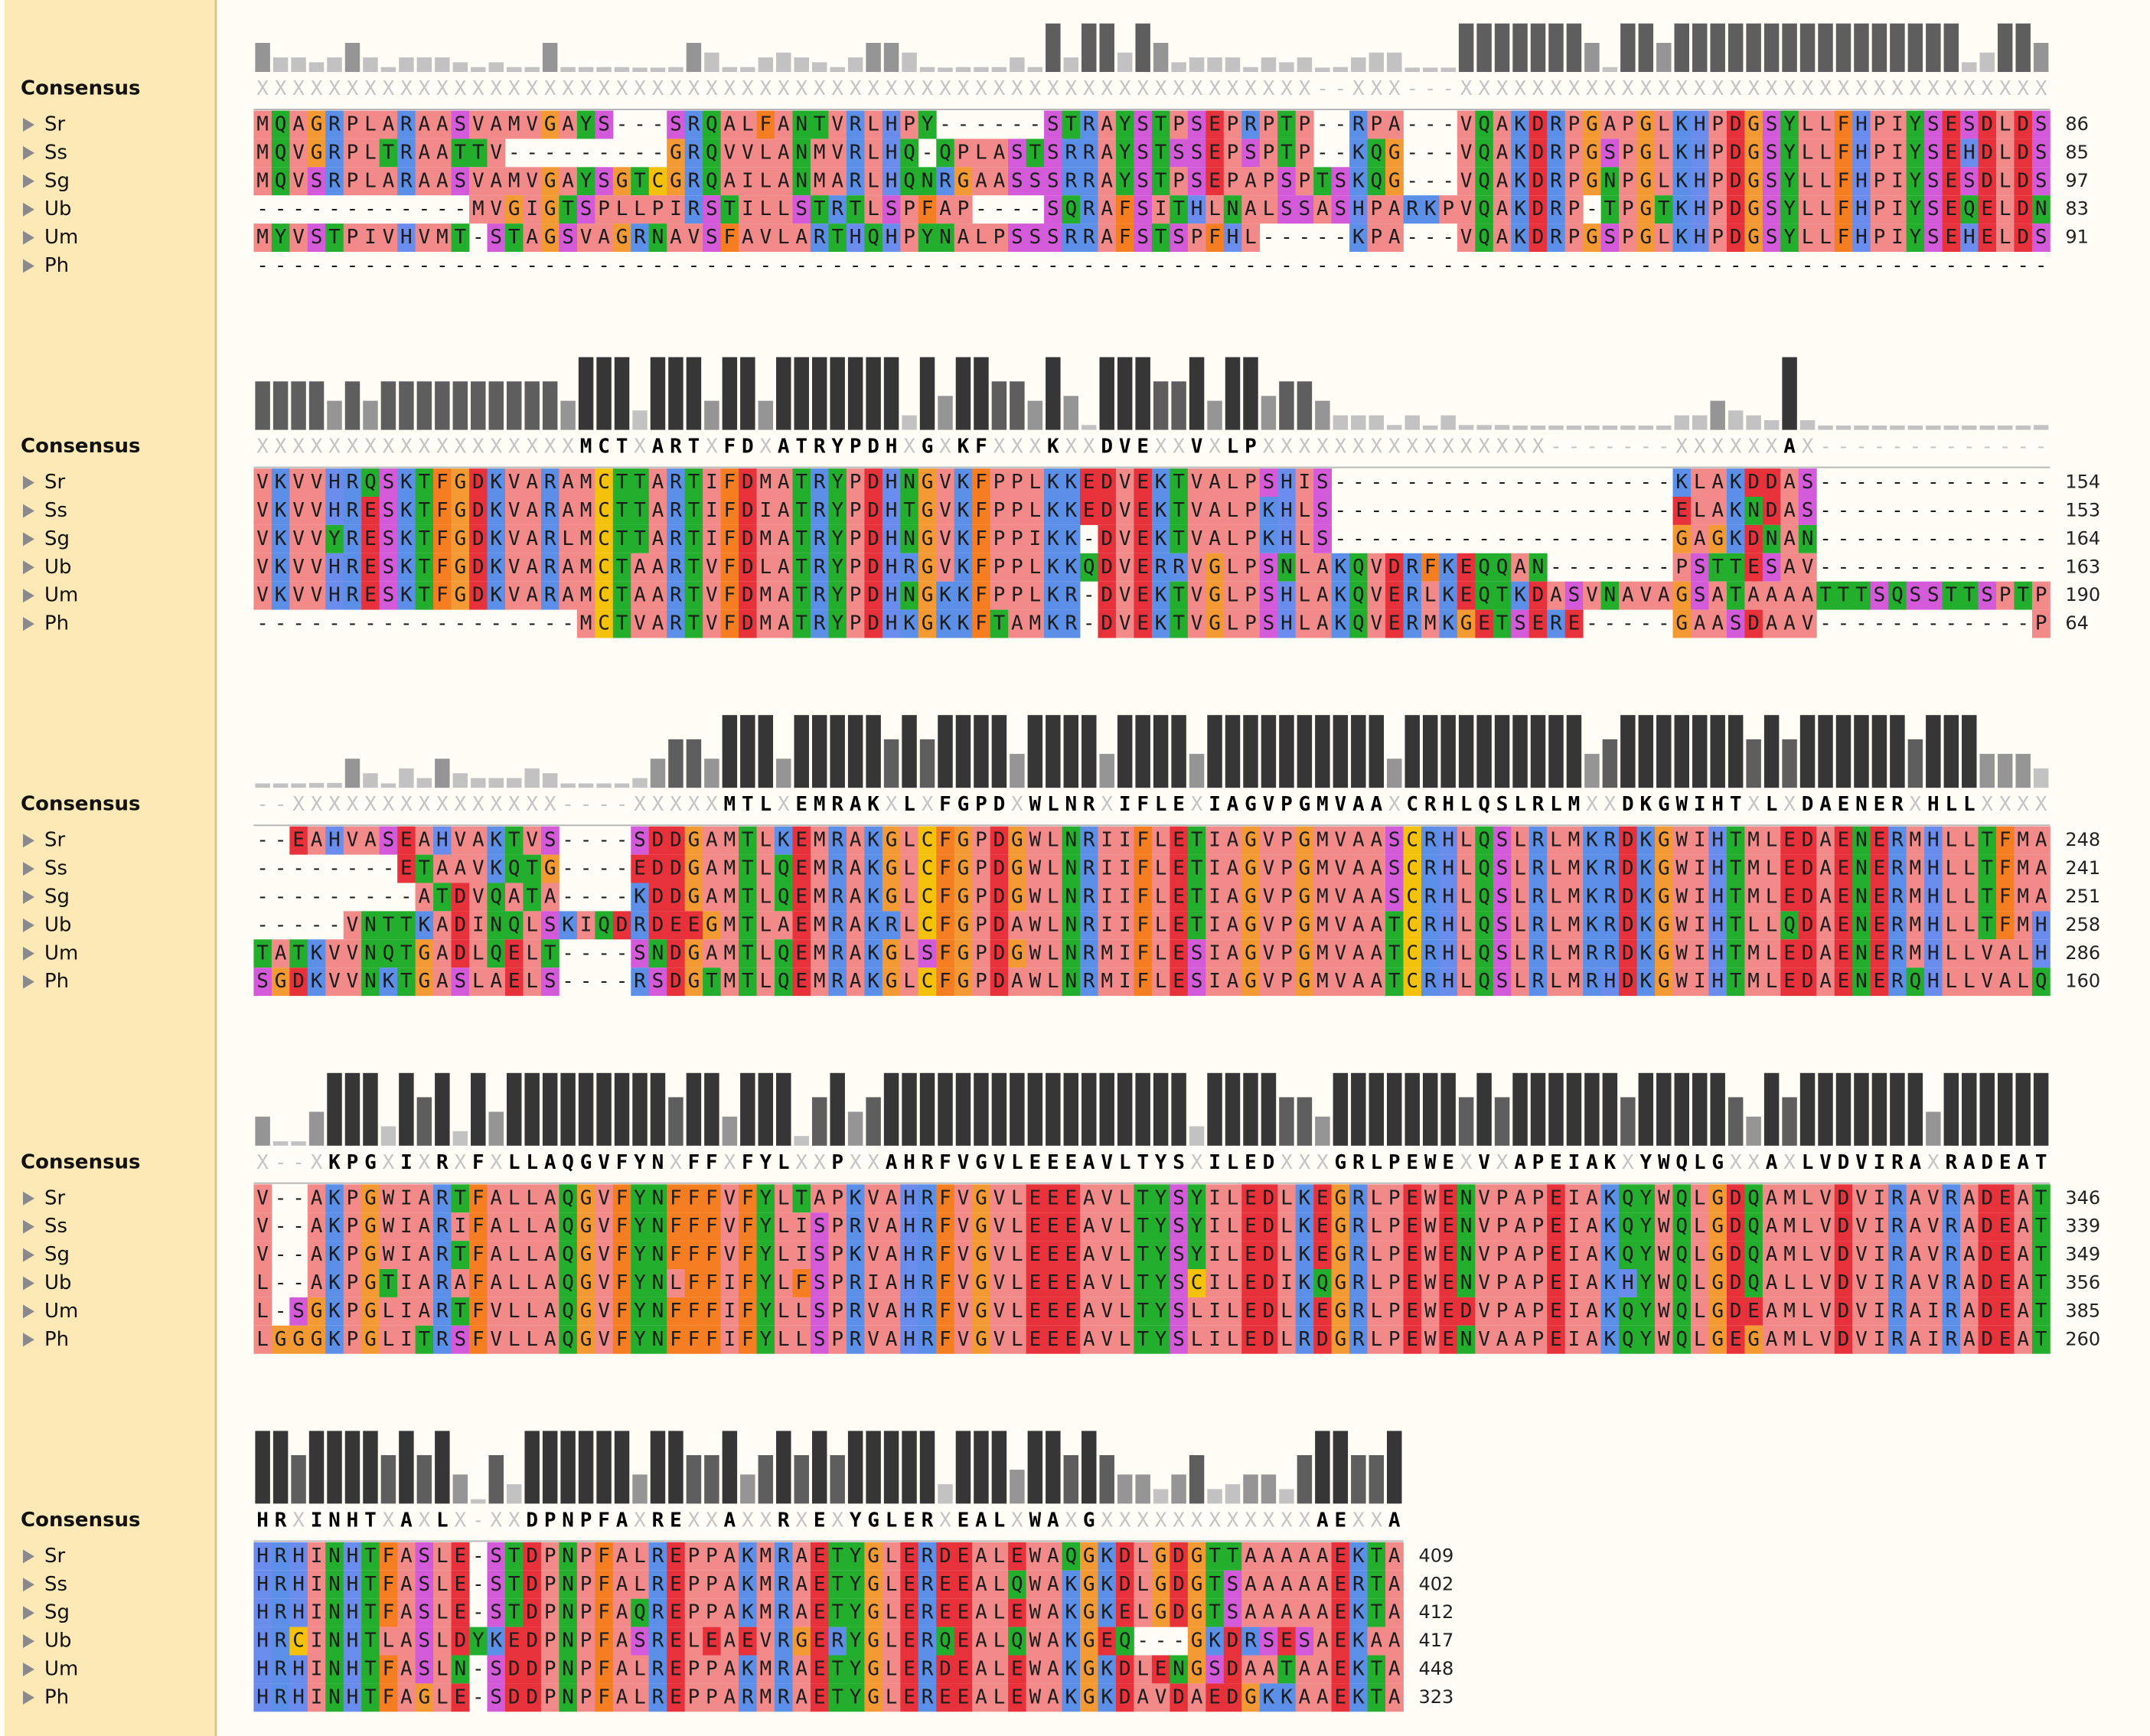 The image size is (2150, 1736). Describe the element at coordinates (2082, 868) in the screenshot. I see `end-position: 241` at that location.